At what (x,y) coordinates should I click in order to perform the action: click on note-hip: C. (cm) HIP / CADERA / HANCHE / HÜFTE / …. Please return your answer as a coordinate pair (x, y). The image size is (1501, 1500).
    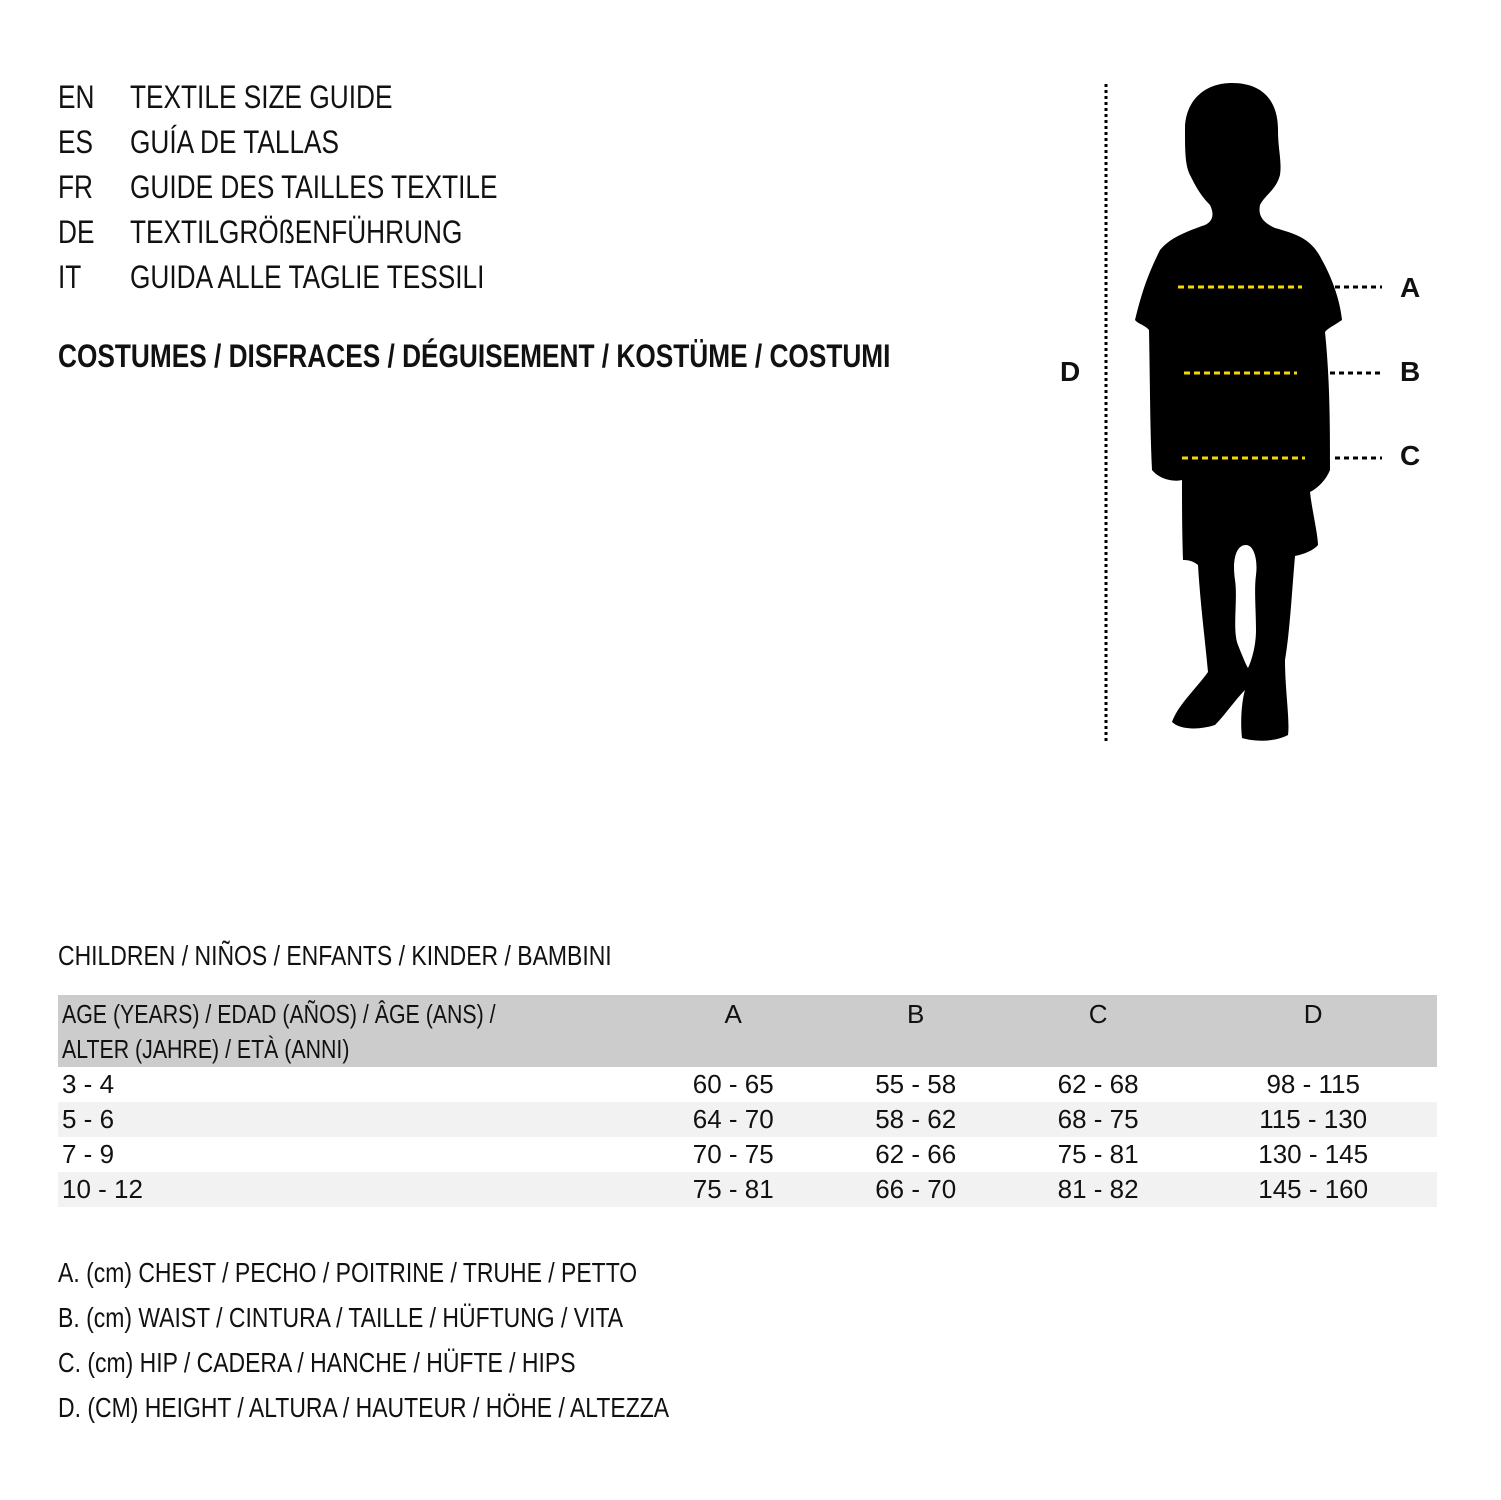
    Looking at the image, I should click on (430, 1362).